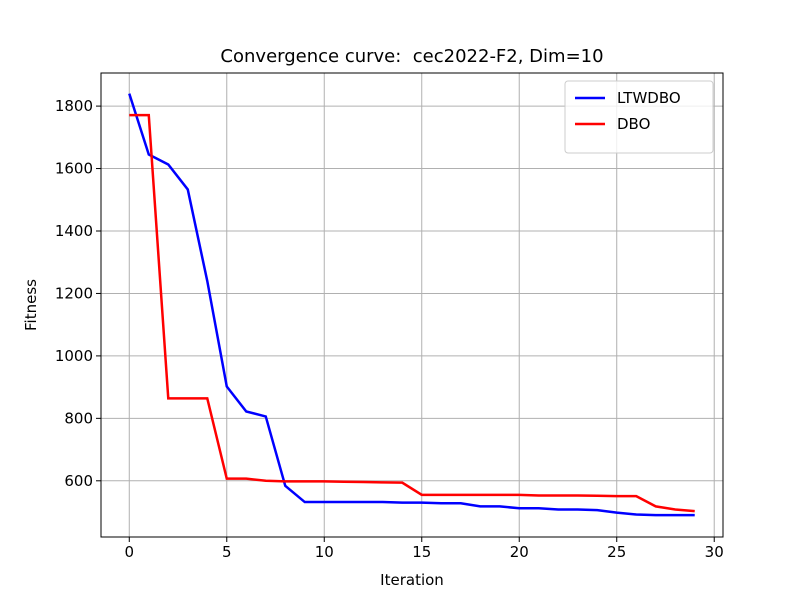  What do you see at coordinates (78, 418) in the screenshot?
I see `y-tick-label: 800` at bounding box center [78, 418].